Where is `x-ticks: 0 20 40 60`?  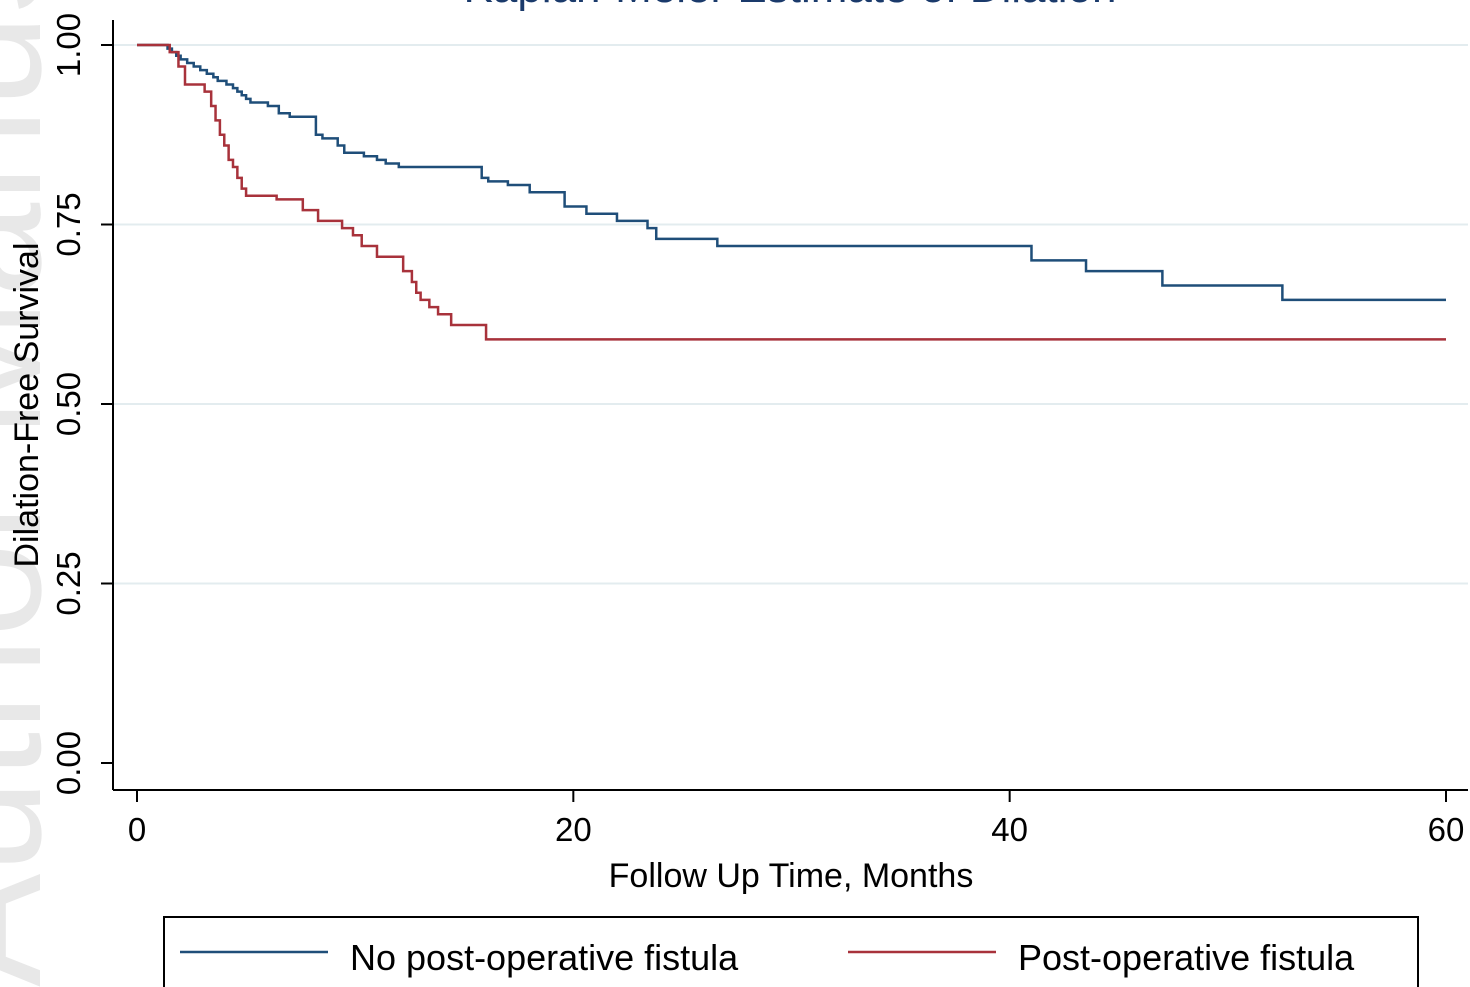
x-ticks: 0 20 40 60 is located at coordinates (796, 819).